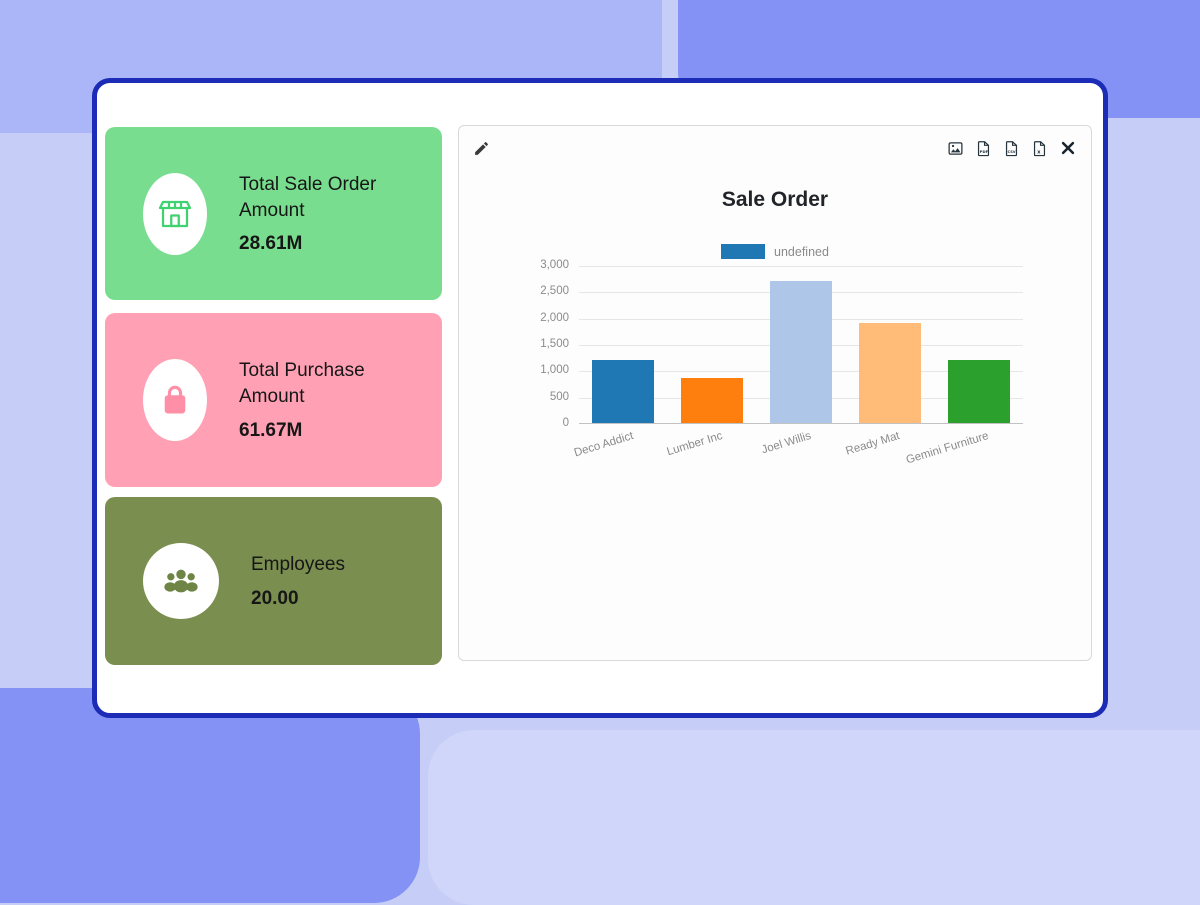  What do you see at coordinates (1039, 148) in the screenshot?
I see `export-xlsx-icon: x` at bounding box center [1039, 148].